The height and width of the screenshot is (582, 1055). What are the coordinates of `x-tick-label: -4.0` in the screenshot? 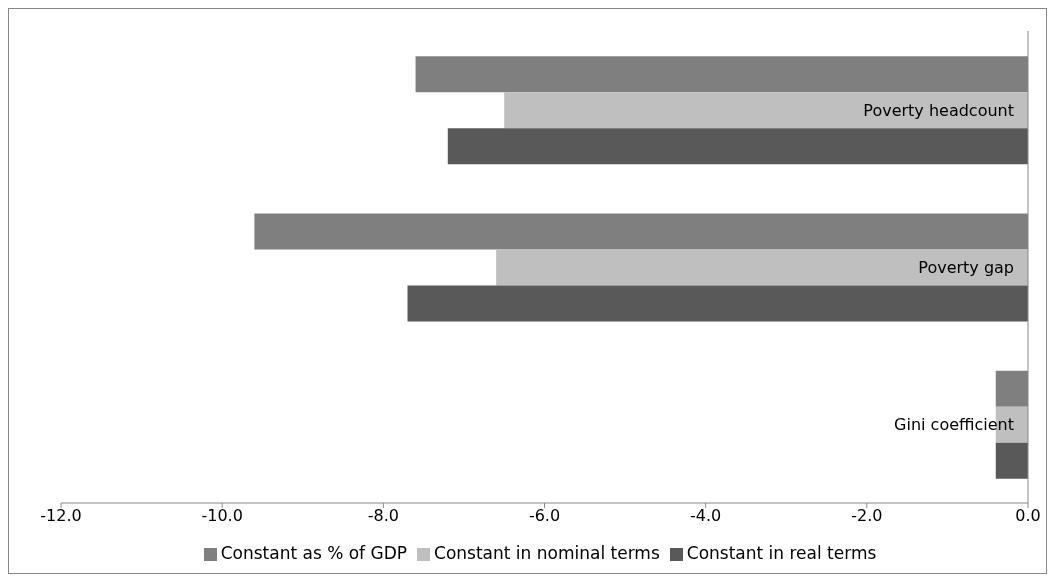 It's located at (706, 516).